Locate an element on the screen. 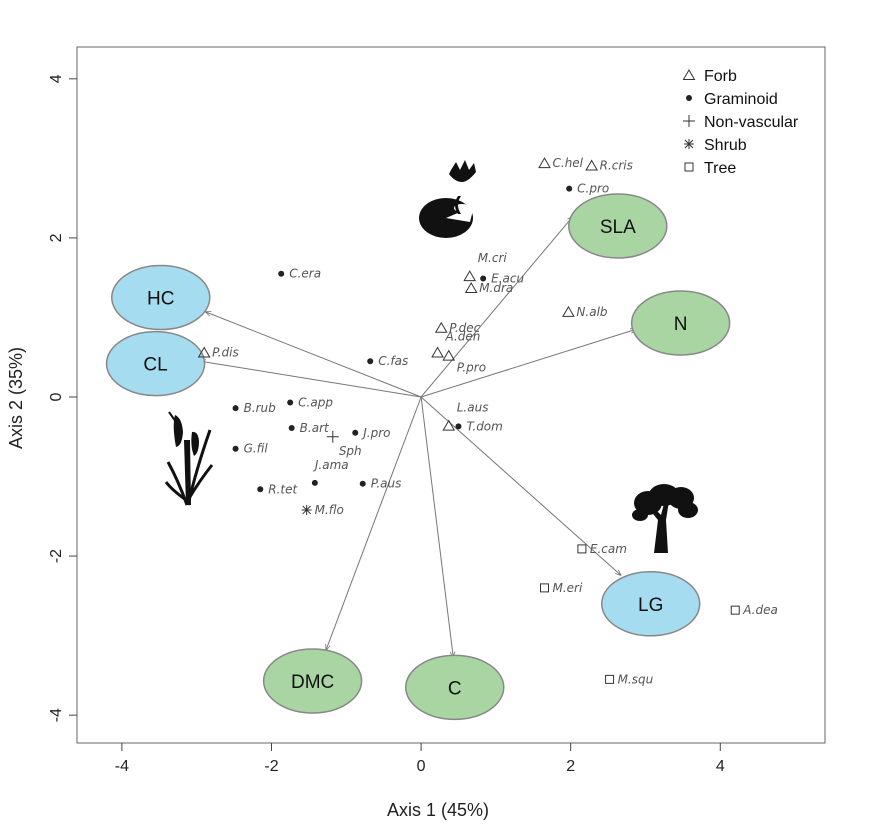 This screenshot has width=877, height=833. legend-item-graminoid: Graminoid is located at coordinates (732, 99).